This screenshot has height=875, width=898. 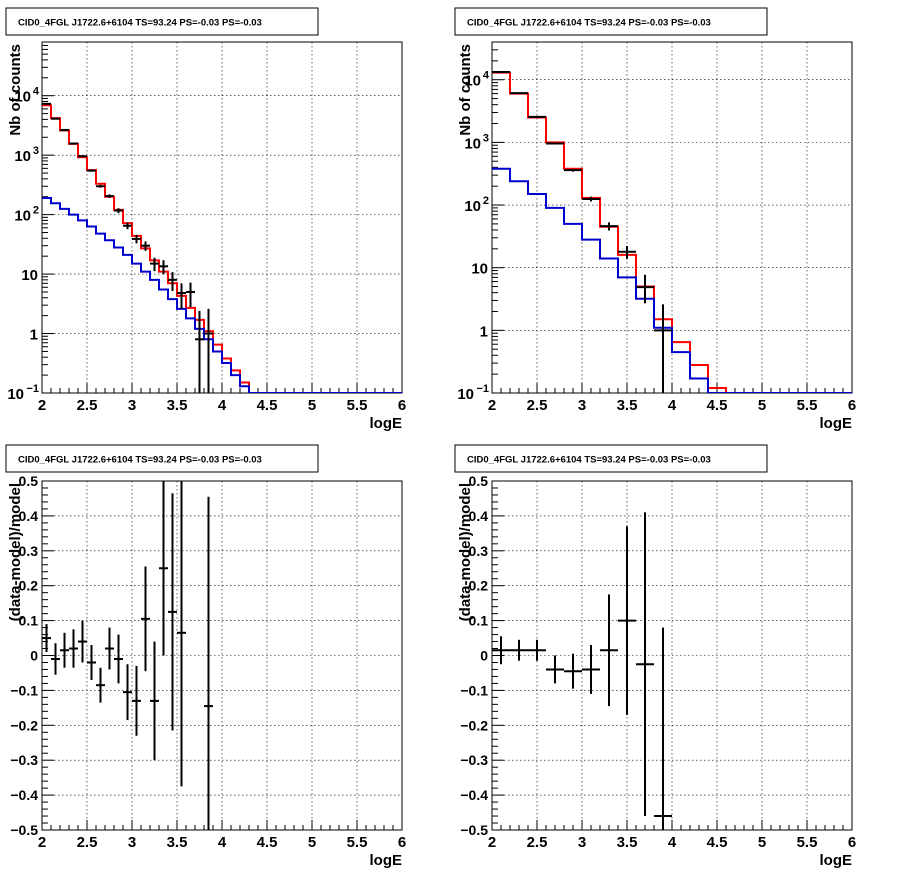 What do you see at coordinates (32, 389) in the screenshot?
I see `y-tick-exponent: −1` at bounding box center [32, 389].